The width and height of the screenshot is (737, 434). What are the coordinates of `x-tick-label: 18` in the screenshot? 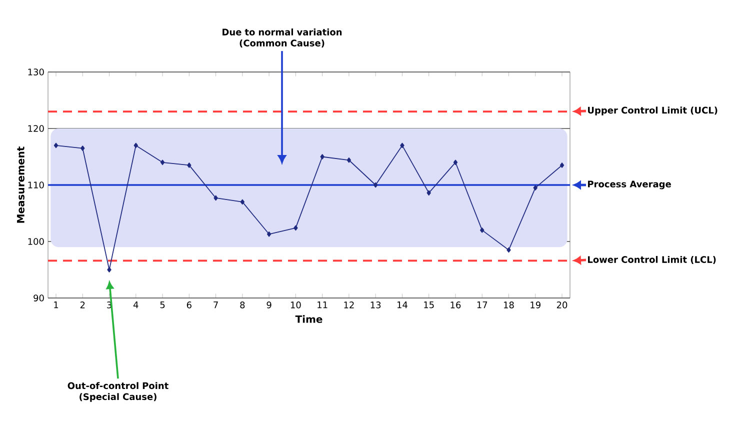 It's located at (509, 305).